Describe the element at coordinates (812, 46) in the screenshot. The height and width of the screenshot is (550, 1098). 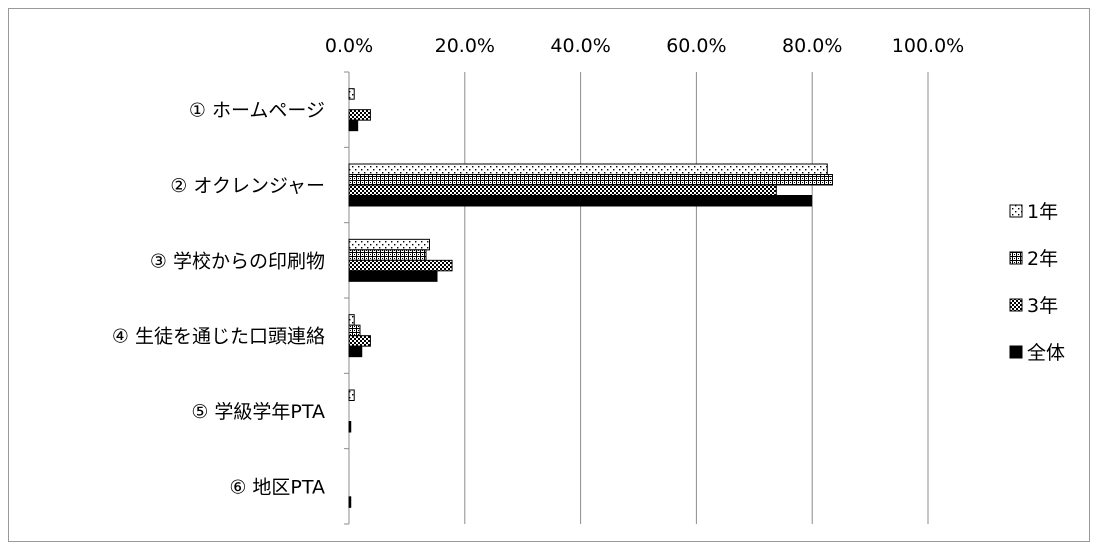
I see `x-tick-label: 80.0%` at that location.